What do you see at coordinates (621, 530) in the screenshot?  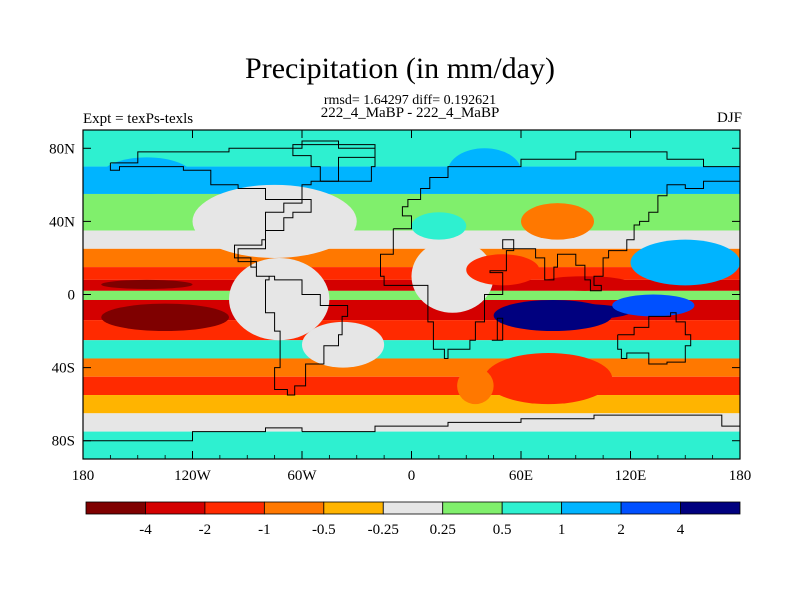 I see `colorbar-label: 2` at bounding box center [621, 530].